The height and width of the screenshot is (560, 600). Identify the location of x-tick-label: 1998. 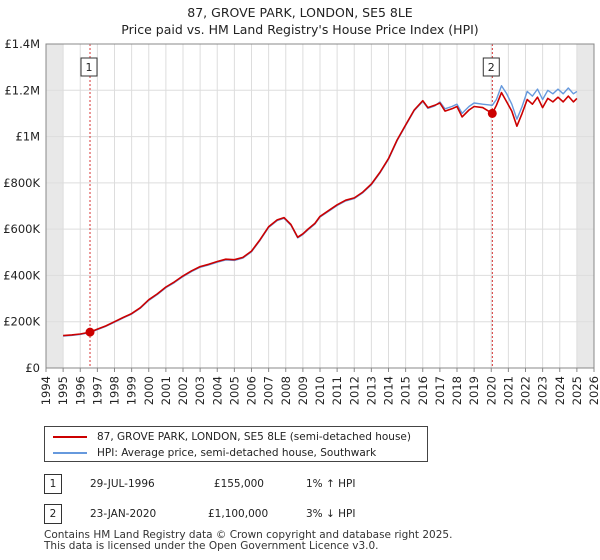
(115, 390).